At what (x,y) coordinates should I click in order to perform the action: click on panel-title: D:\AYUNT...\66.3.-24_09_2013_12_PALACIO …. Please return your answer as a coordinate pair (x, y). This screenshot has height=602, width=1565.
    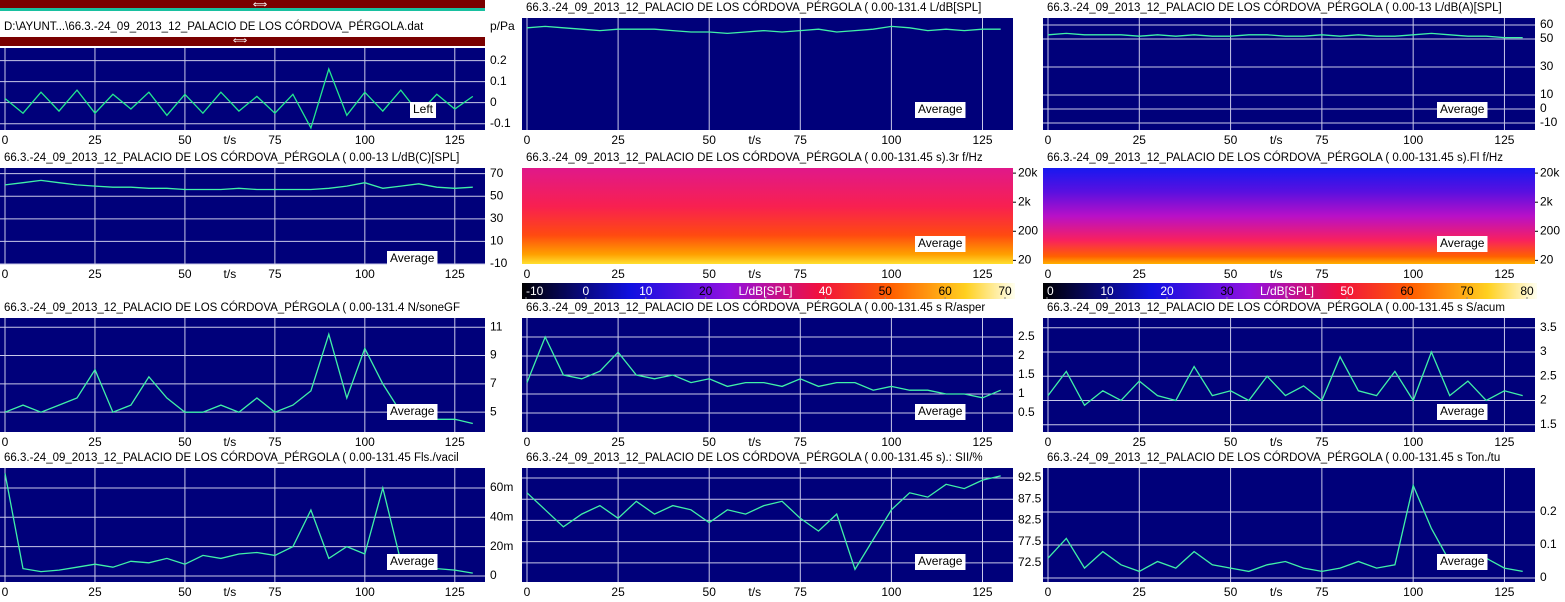
    Looking at the image, I should click on (214, 26).